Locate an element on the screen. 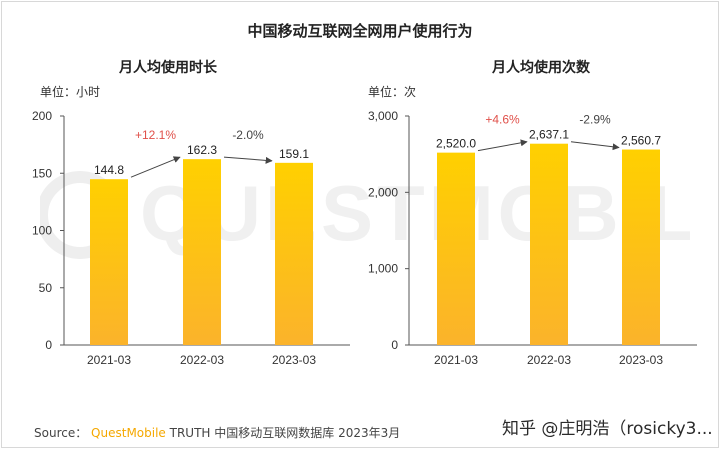  growth-label: +12.1% is located at coordinates (155, 135).